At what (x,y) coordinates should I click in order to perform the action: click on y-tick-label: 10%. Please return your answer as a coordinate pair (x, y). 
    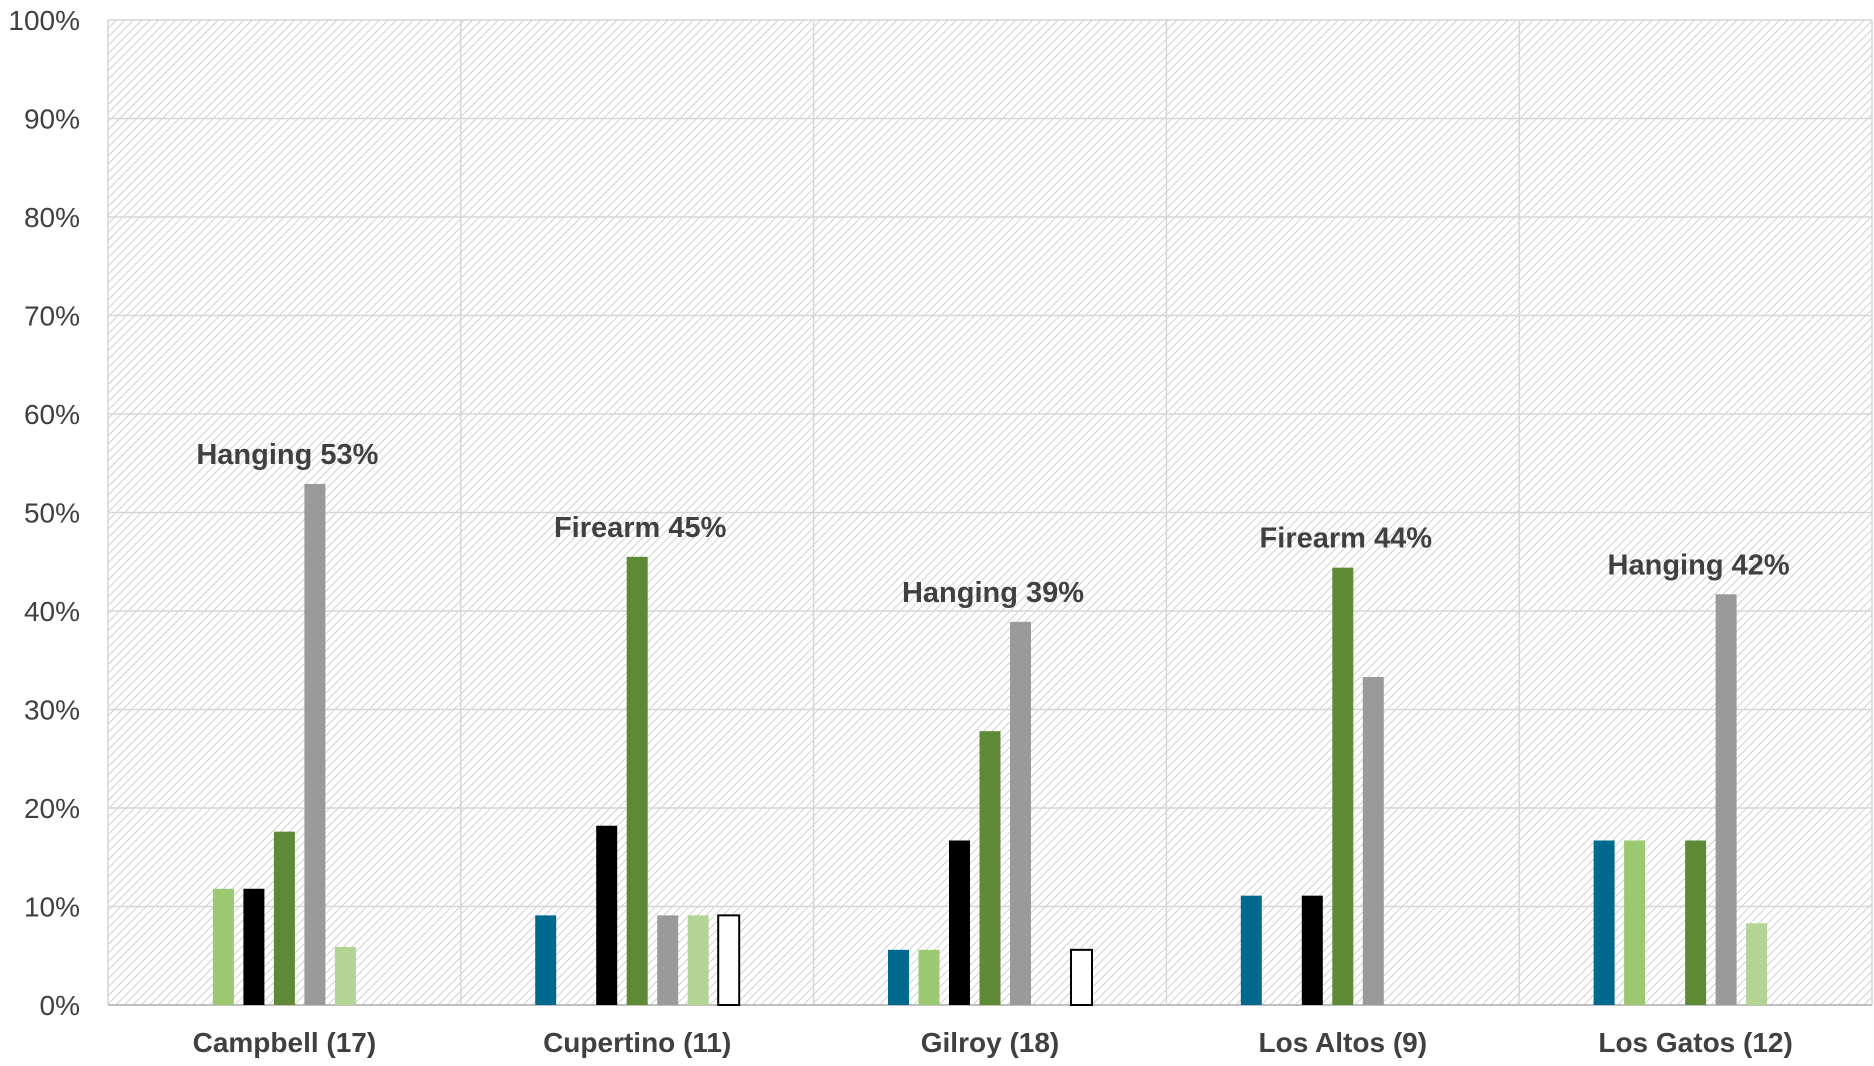
    Looking at the image, I should click on (52, 907).